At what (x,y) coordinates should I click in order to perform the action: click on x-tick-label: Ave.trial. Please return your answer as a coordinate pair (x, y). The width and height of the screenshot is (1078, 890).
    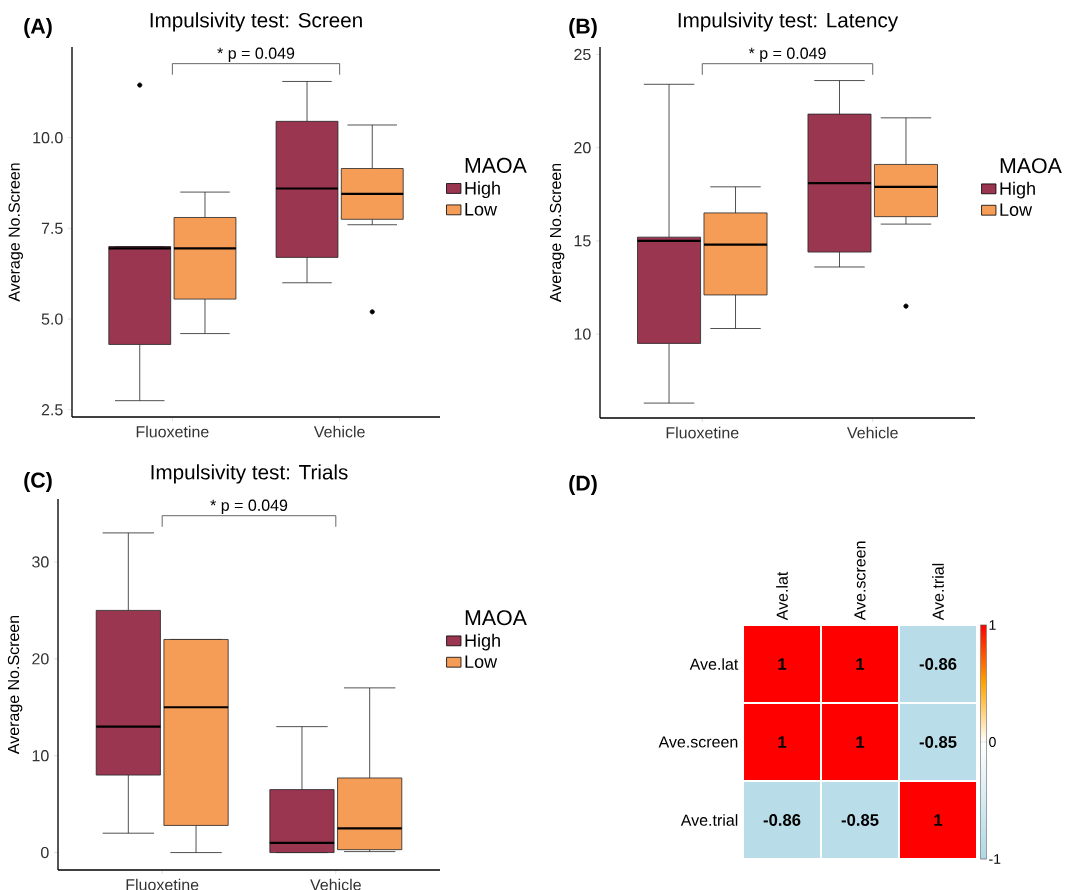
    Looking at the image, I should click on (938, 592).